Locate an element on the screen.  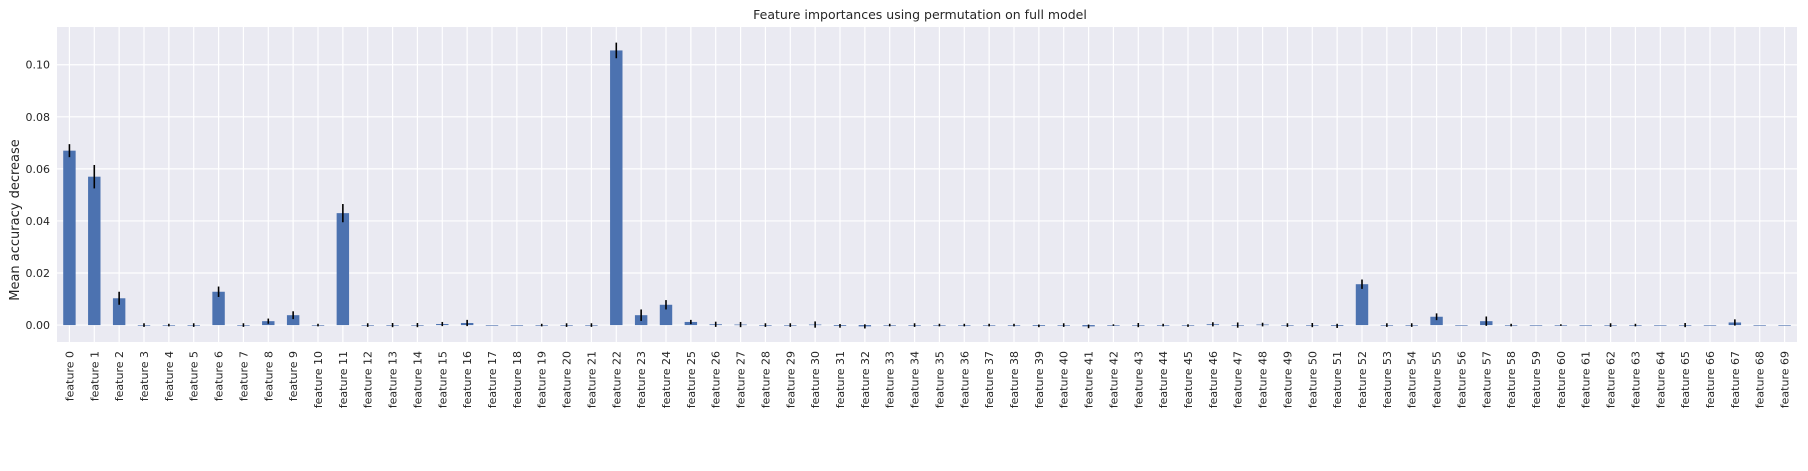
x-tick-label: feature 19 is located at coordinates (542, 379).